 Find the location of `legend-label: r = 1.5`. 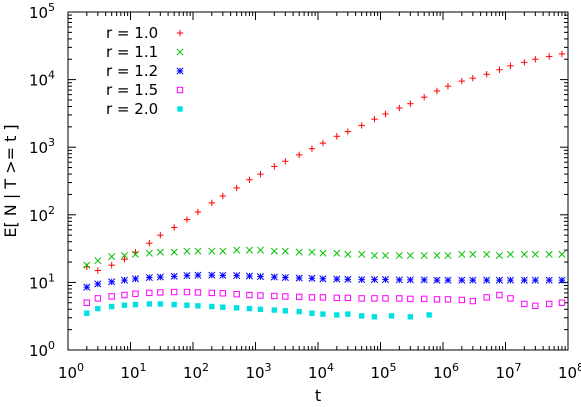

legend-label: r = 1.5 is located at coordinates (132, 90).